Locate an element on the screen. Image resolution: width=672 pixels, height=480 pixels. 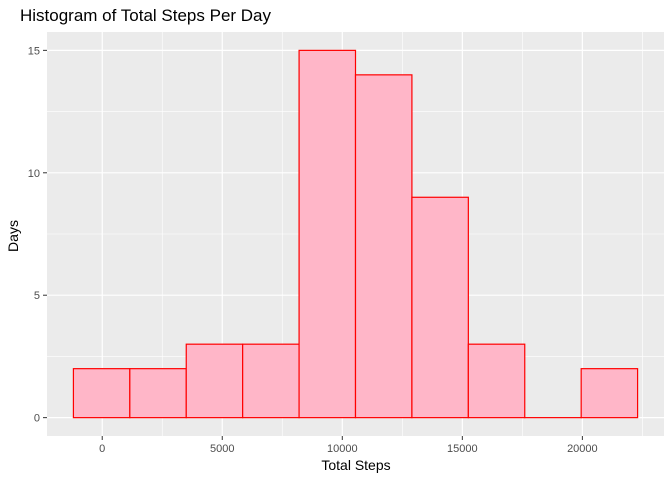
x-axis-title: Total Steps is located at coordinates (355, 465).